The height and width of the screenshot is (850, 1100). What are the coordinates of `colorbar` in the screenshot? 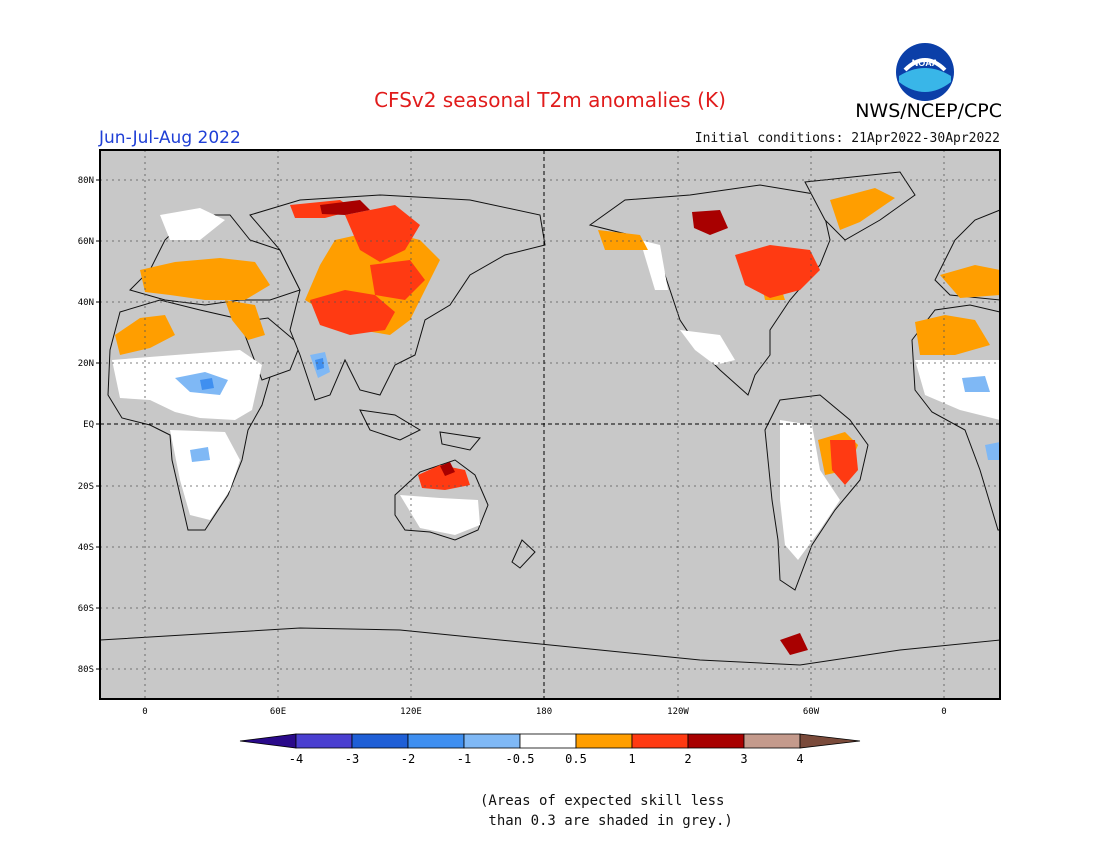 It's located at (550, 741).